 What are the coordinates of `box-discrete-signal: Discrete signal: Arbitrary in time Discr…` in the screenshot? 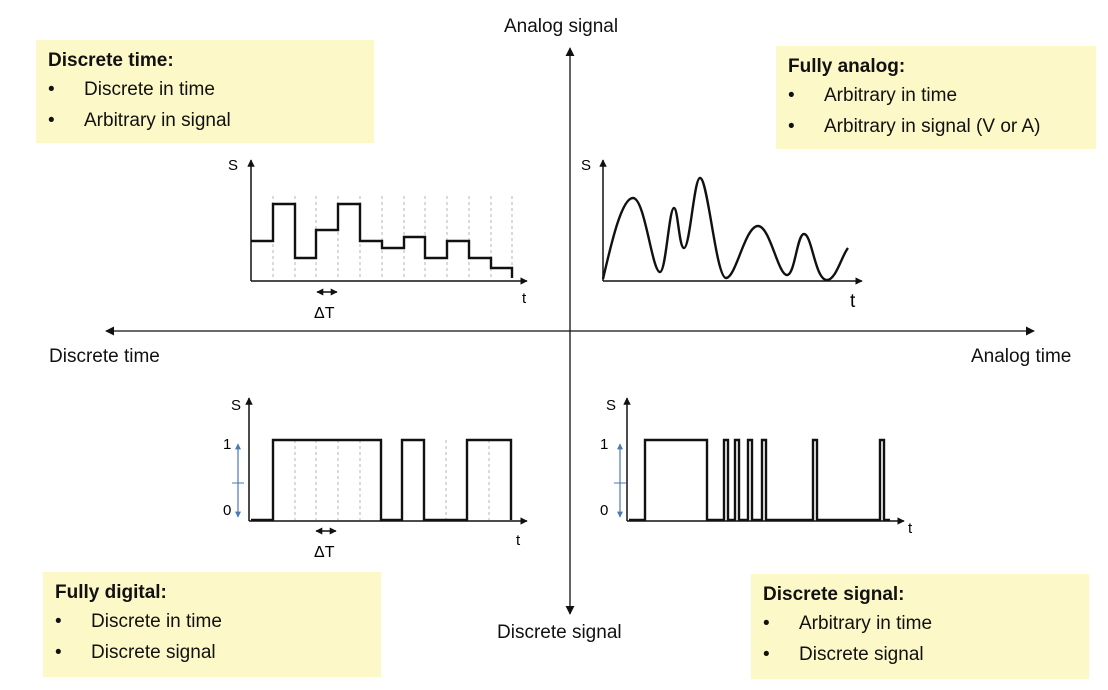 It's located at (920, 626).